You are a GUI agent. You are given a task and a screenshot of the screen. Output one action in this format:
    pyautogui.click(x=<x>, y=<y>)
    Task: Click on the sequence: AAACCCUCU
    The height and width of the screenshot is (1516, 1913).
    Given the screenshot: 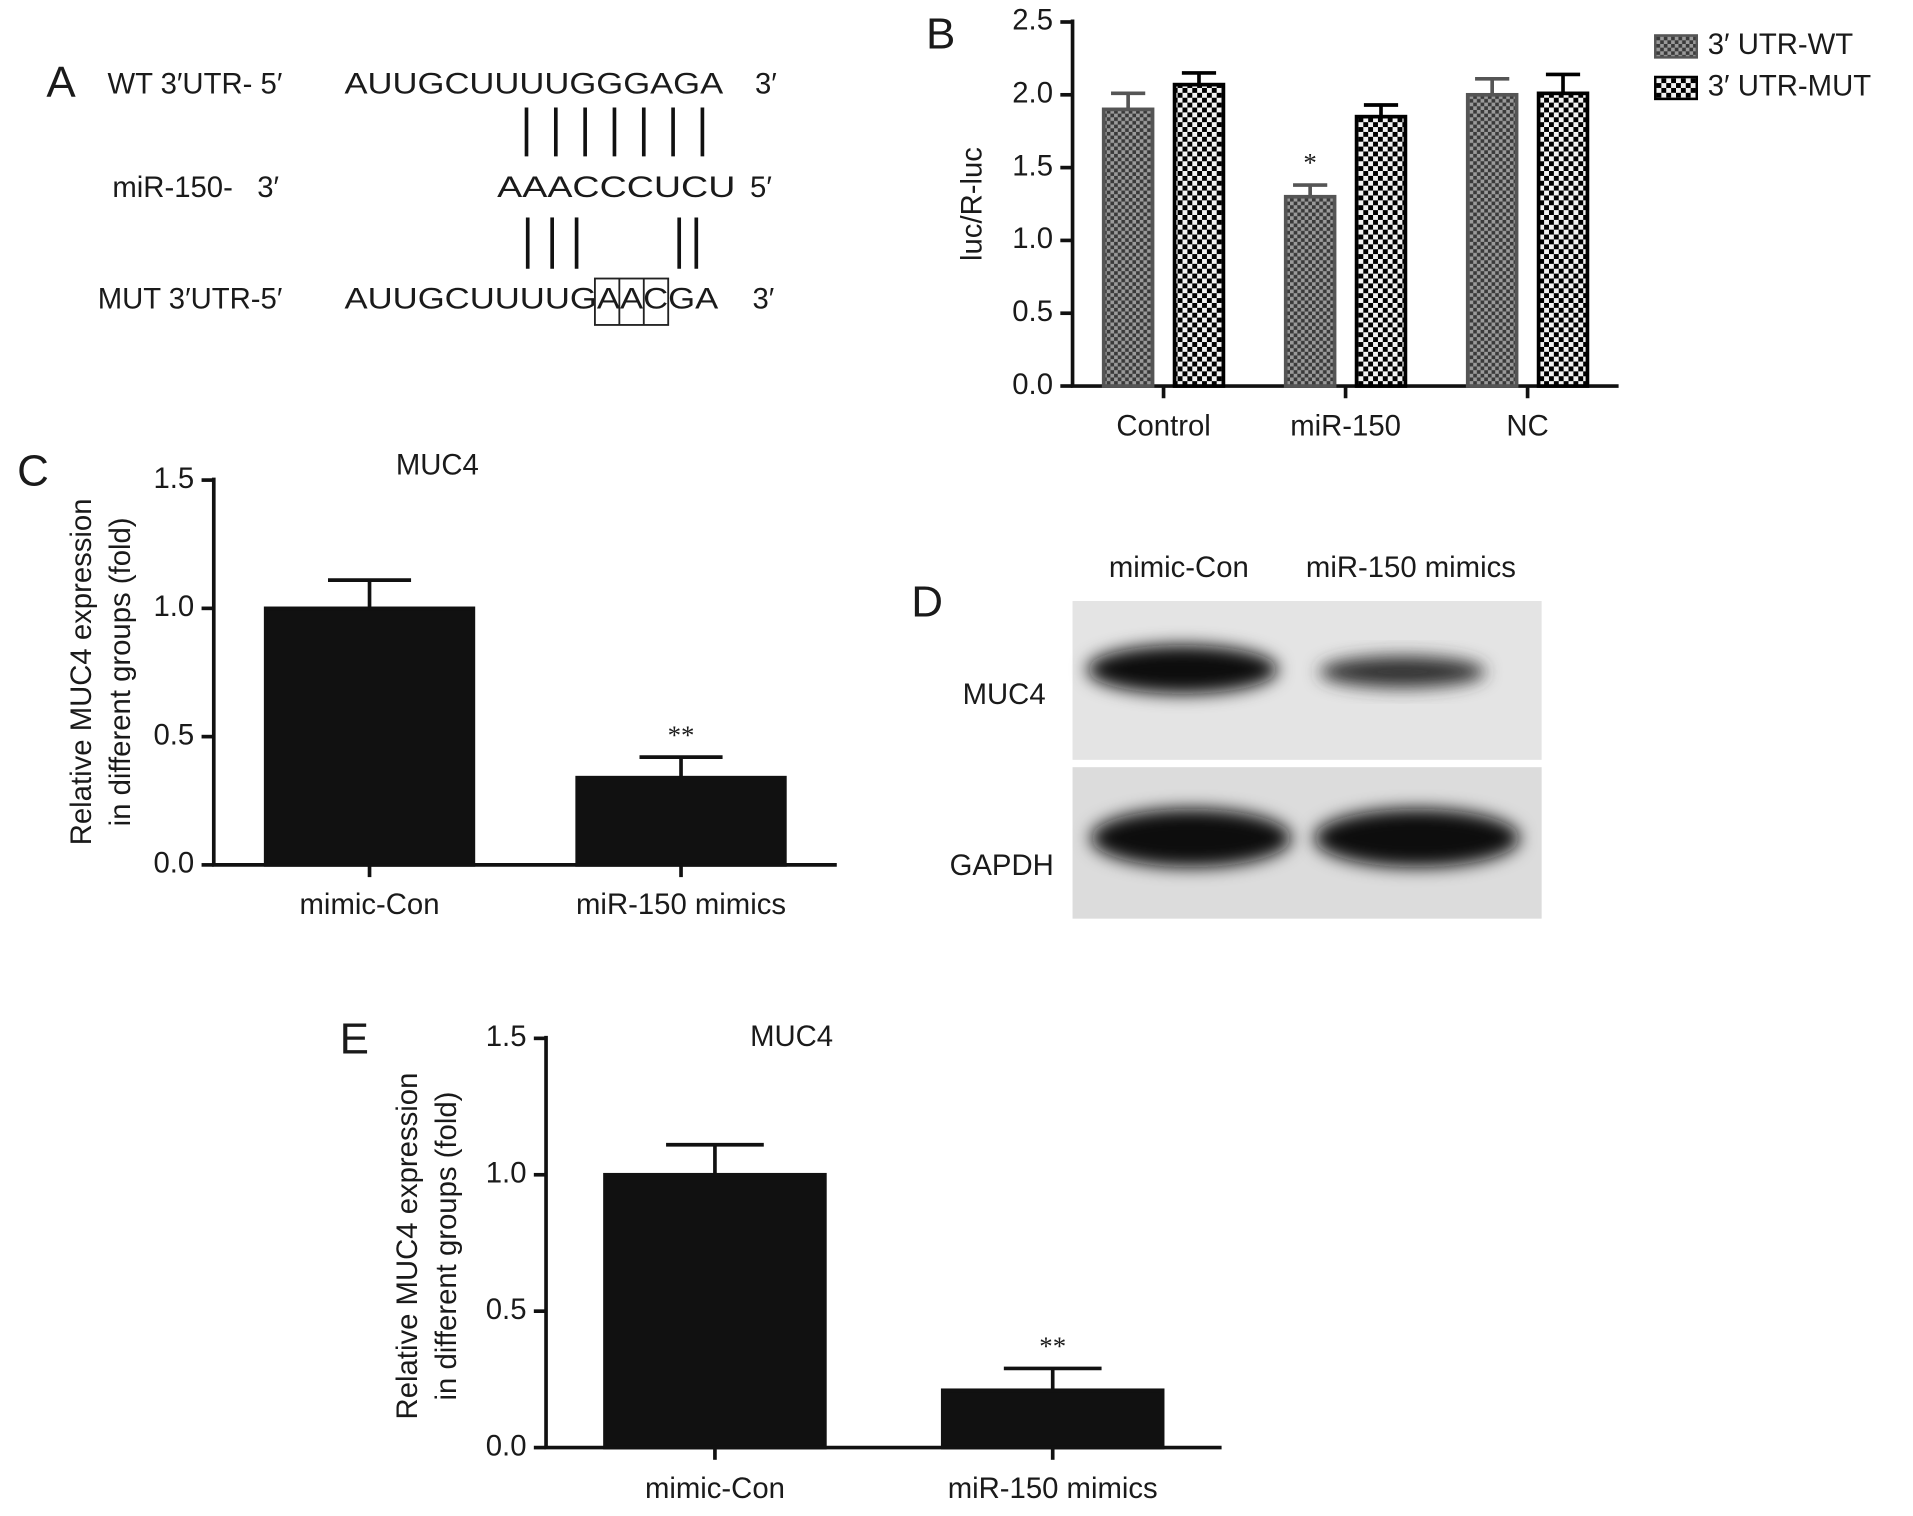 What is the action you would take?
    pyautogui.click(x=616, y=187)
    